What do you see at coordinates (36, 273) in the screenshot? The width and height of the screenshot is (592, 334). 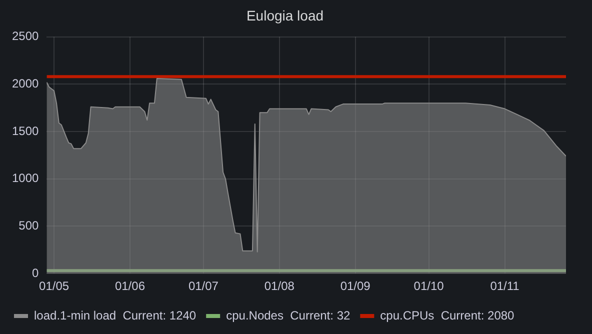 I see `y-tick-label: 0` at bounding box center [36, 273].